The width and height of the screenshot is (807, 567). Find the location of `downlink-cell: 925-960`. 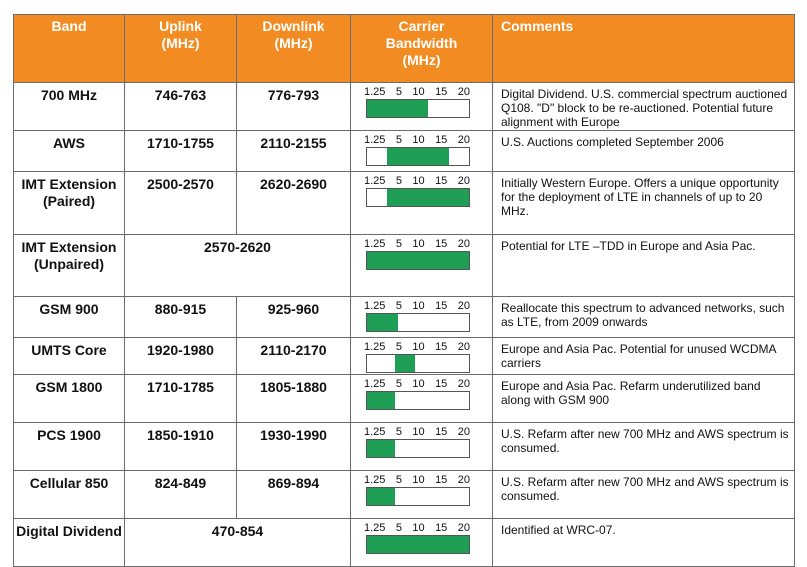

downlink-cell: 925-960 is located at coordinates (293, 317).